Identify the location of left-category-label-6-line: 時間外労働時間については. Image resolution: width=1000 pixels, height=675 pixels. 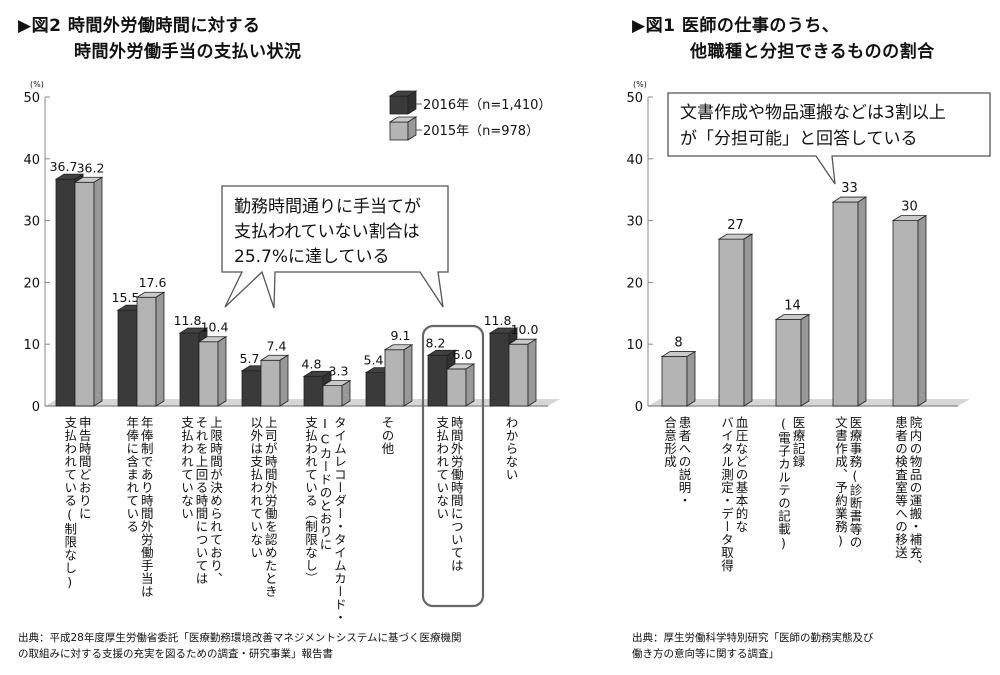
(456, 494).